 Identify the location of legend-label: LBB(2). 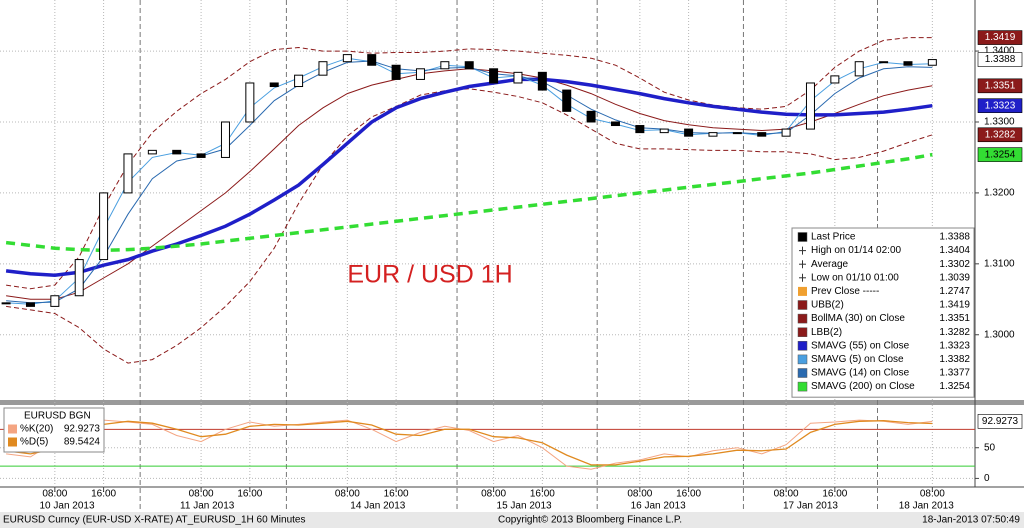
(826, 332).